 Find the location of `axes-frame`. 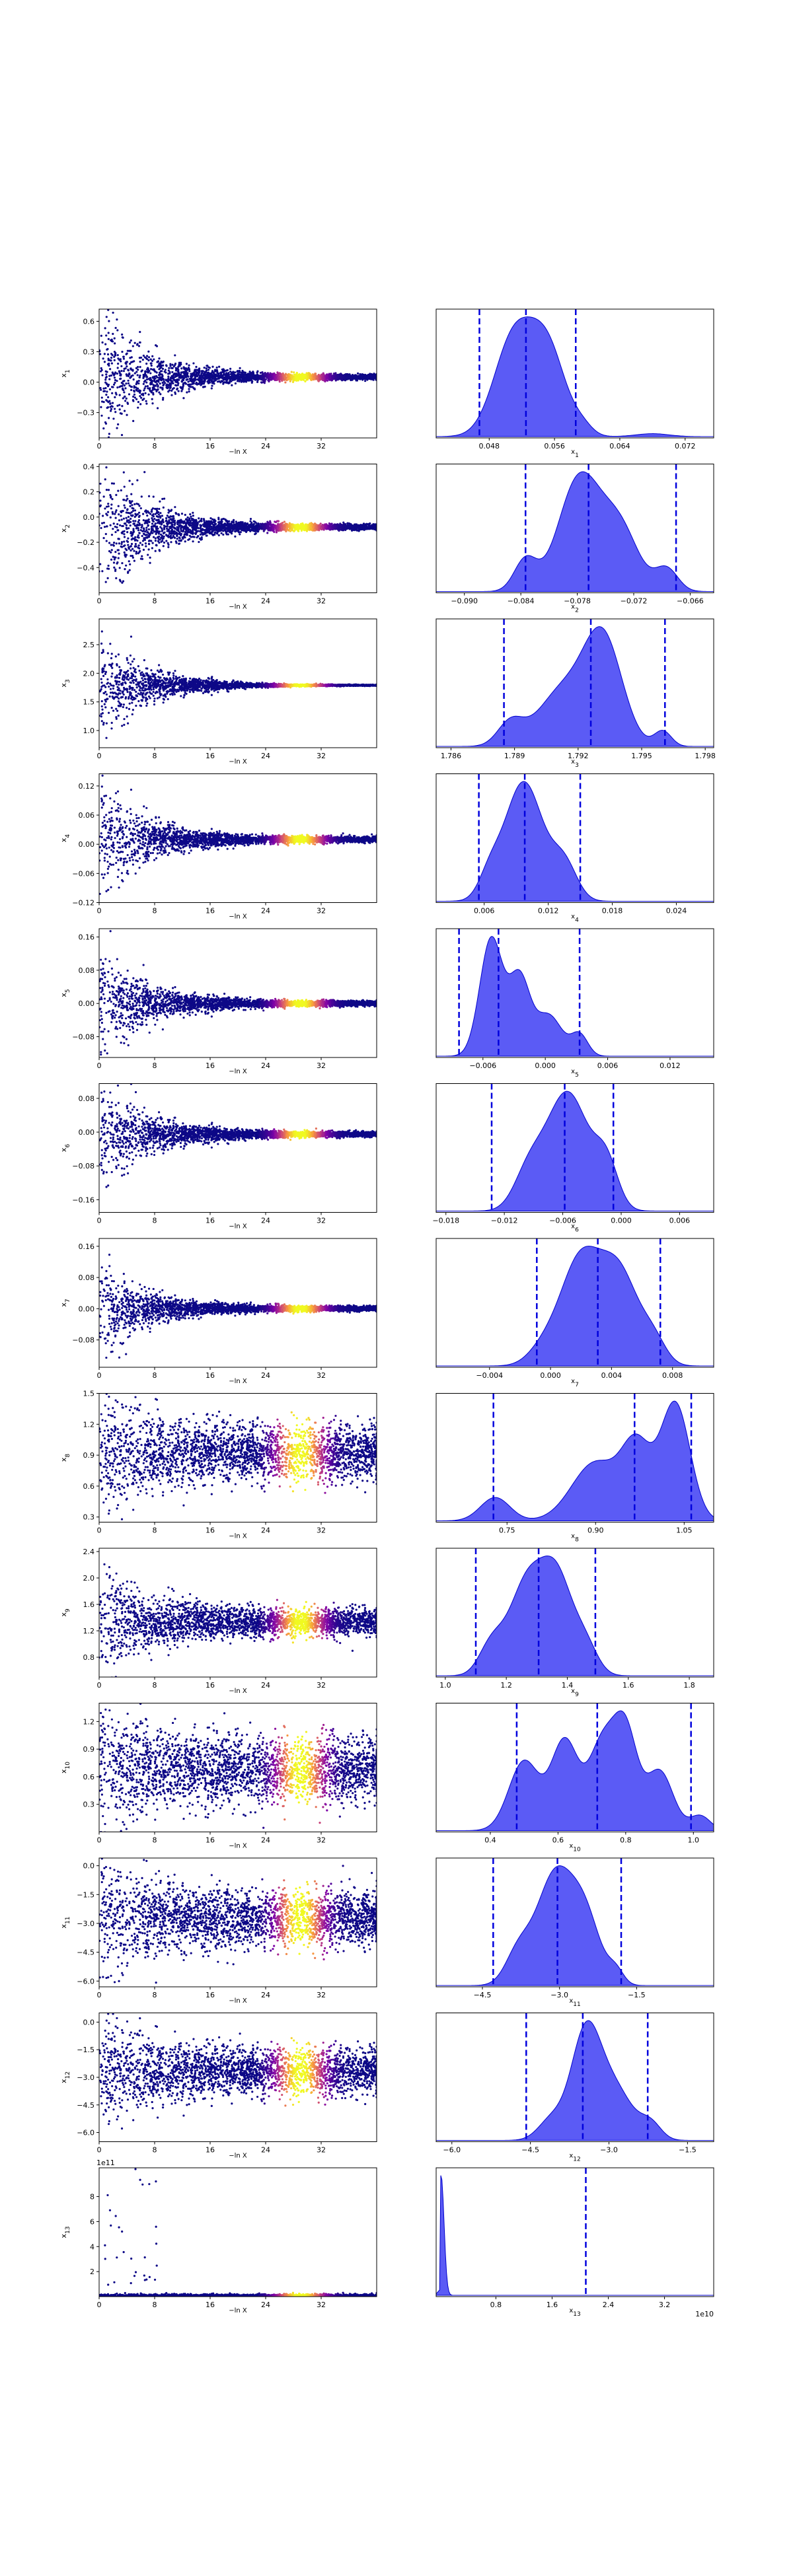

axes-frame is located at coordinates (575, 374).